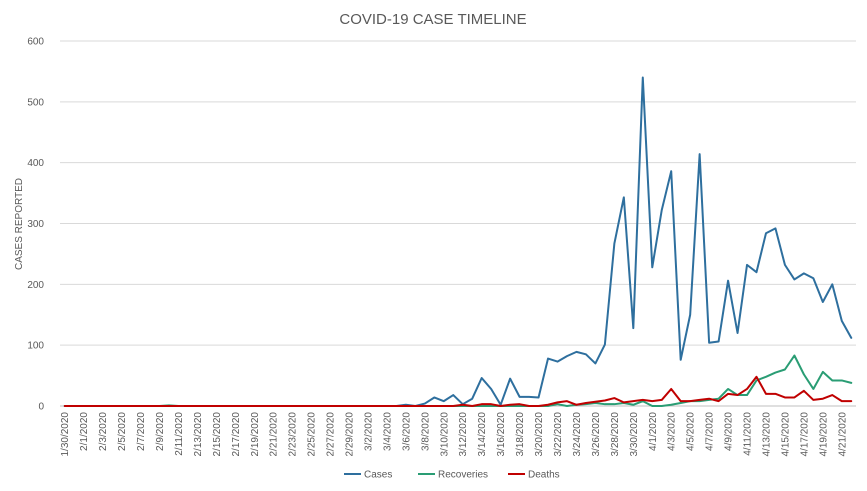 Image resolution: width=867 pixels, height=491 pixels. What do you see at coordinates (596, 434) in the screenshot?
I see `x-tick-label: 3/26/2020` at bounding box center [596, 434].